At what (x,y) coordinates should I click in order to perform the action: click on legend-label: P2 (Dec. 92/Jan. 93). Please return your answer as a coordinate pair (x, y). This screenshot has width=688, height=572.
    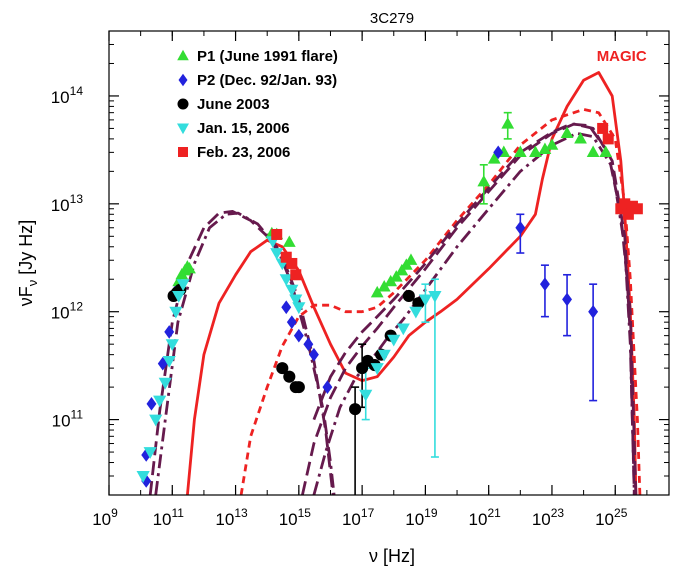
    Looking at the image, I should click on (267, 80).